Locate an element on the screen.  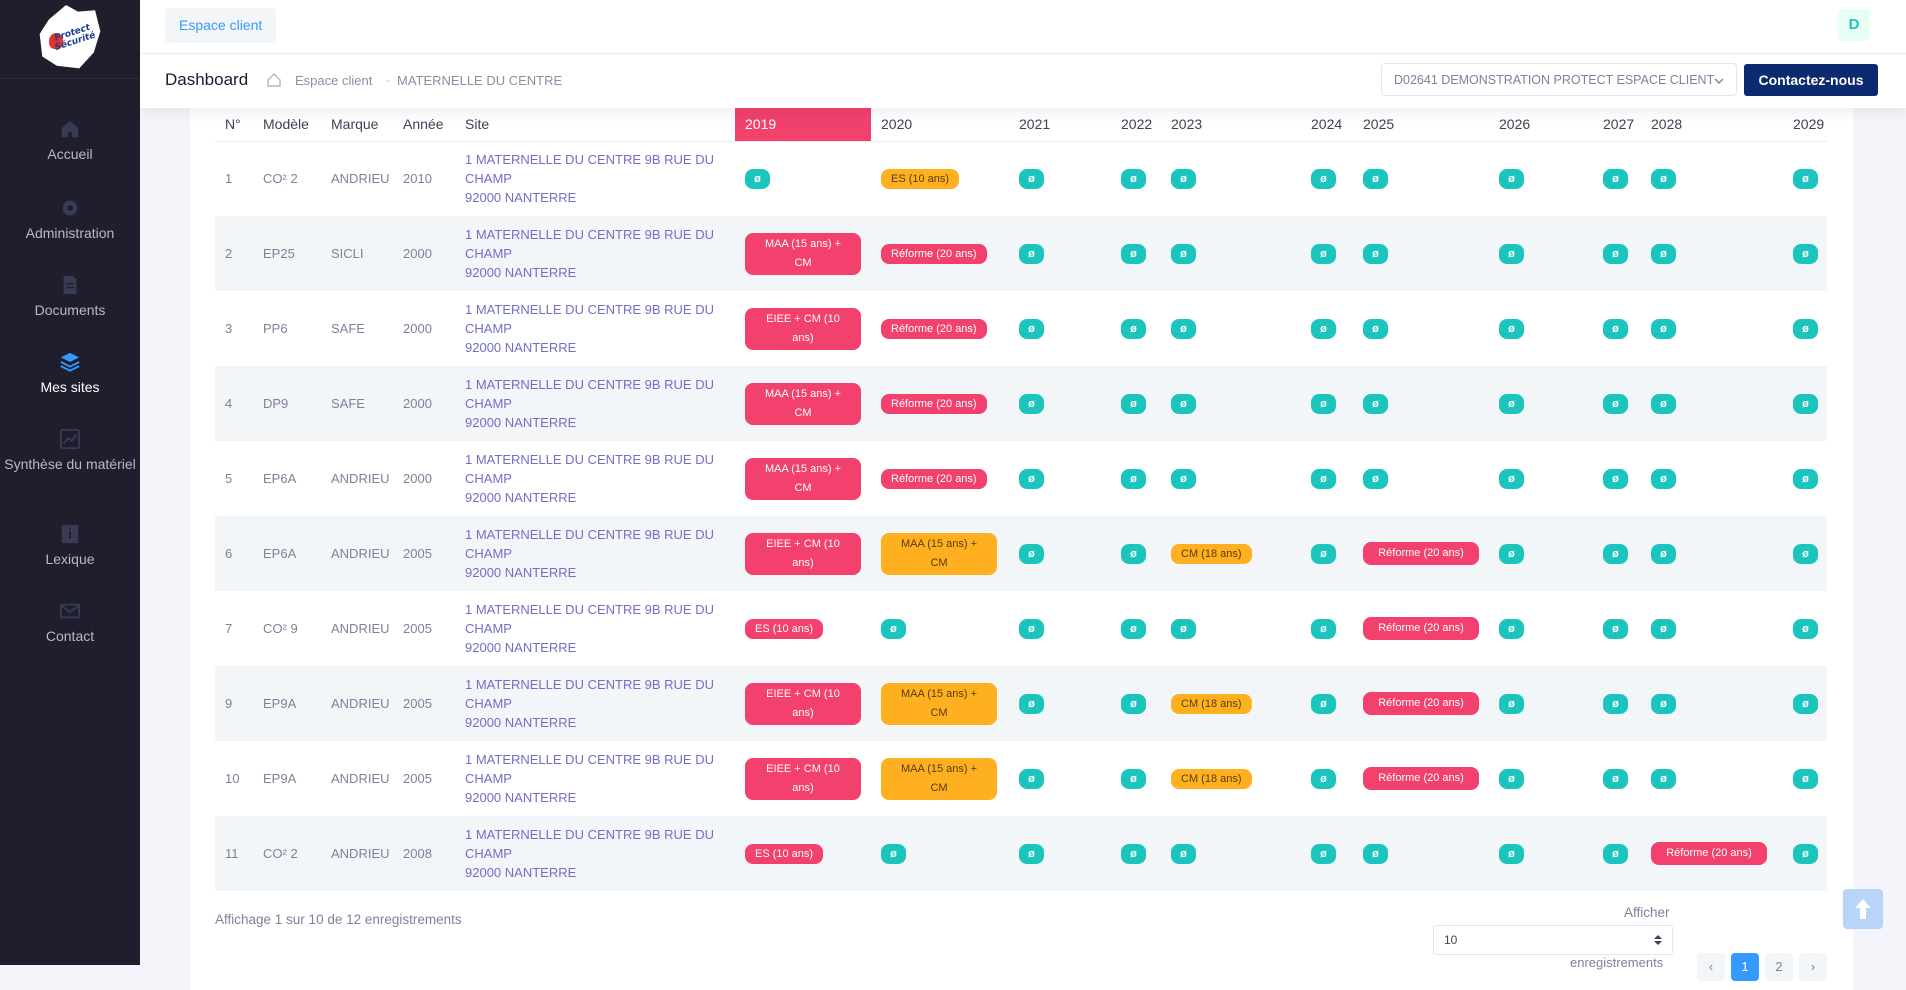
chevron-down-icon is located at coordinates (1719, 81).